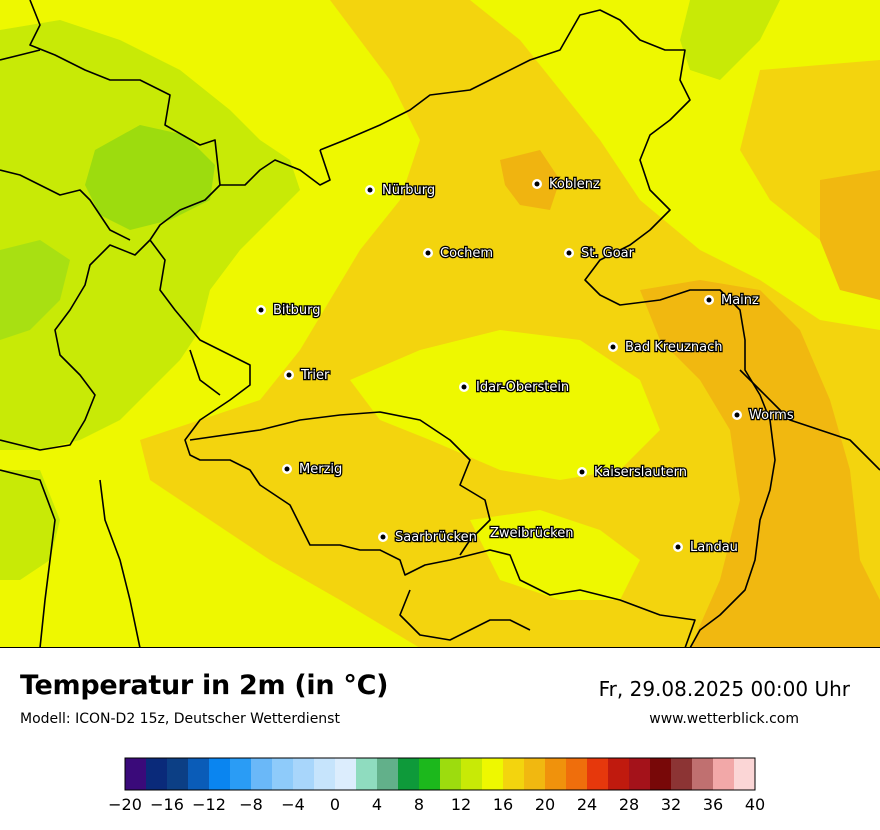 Image resolution: width=880 pixels, height=830 pixels. I want to click on temperature-colorbar, so click(440, 774).